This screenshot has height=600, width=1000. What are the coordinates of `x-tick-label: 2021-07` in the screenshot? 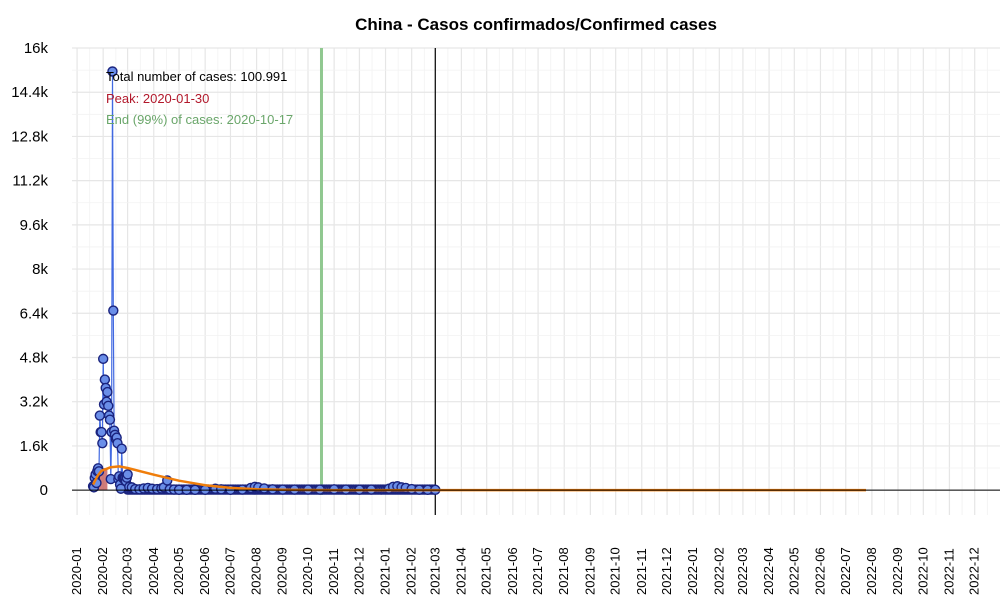 It's located at (537, 571).